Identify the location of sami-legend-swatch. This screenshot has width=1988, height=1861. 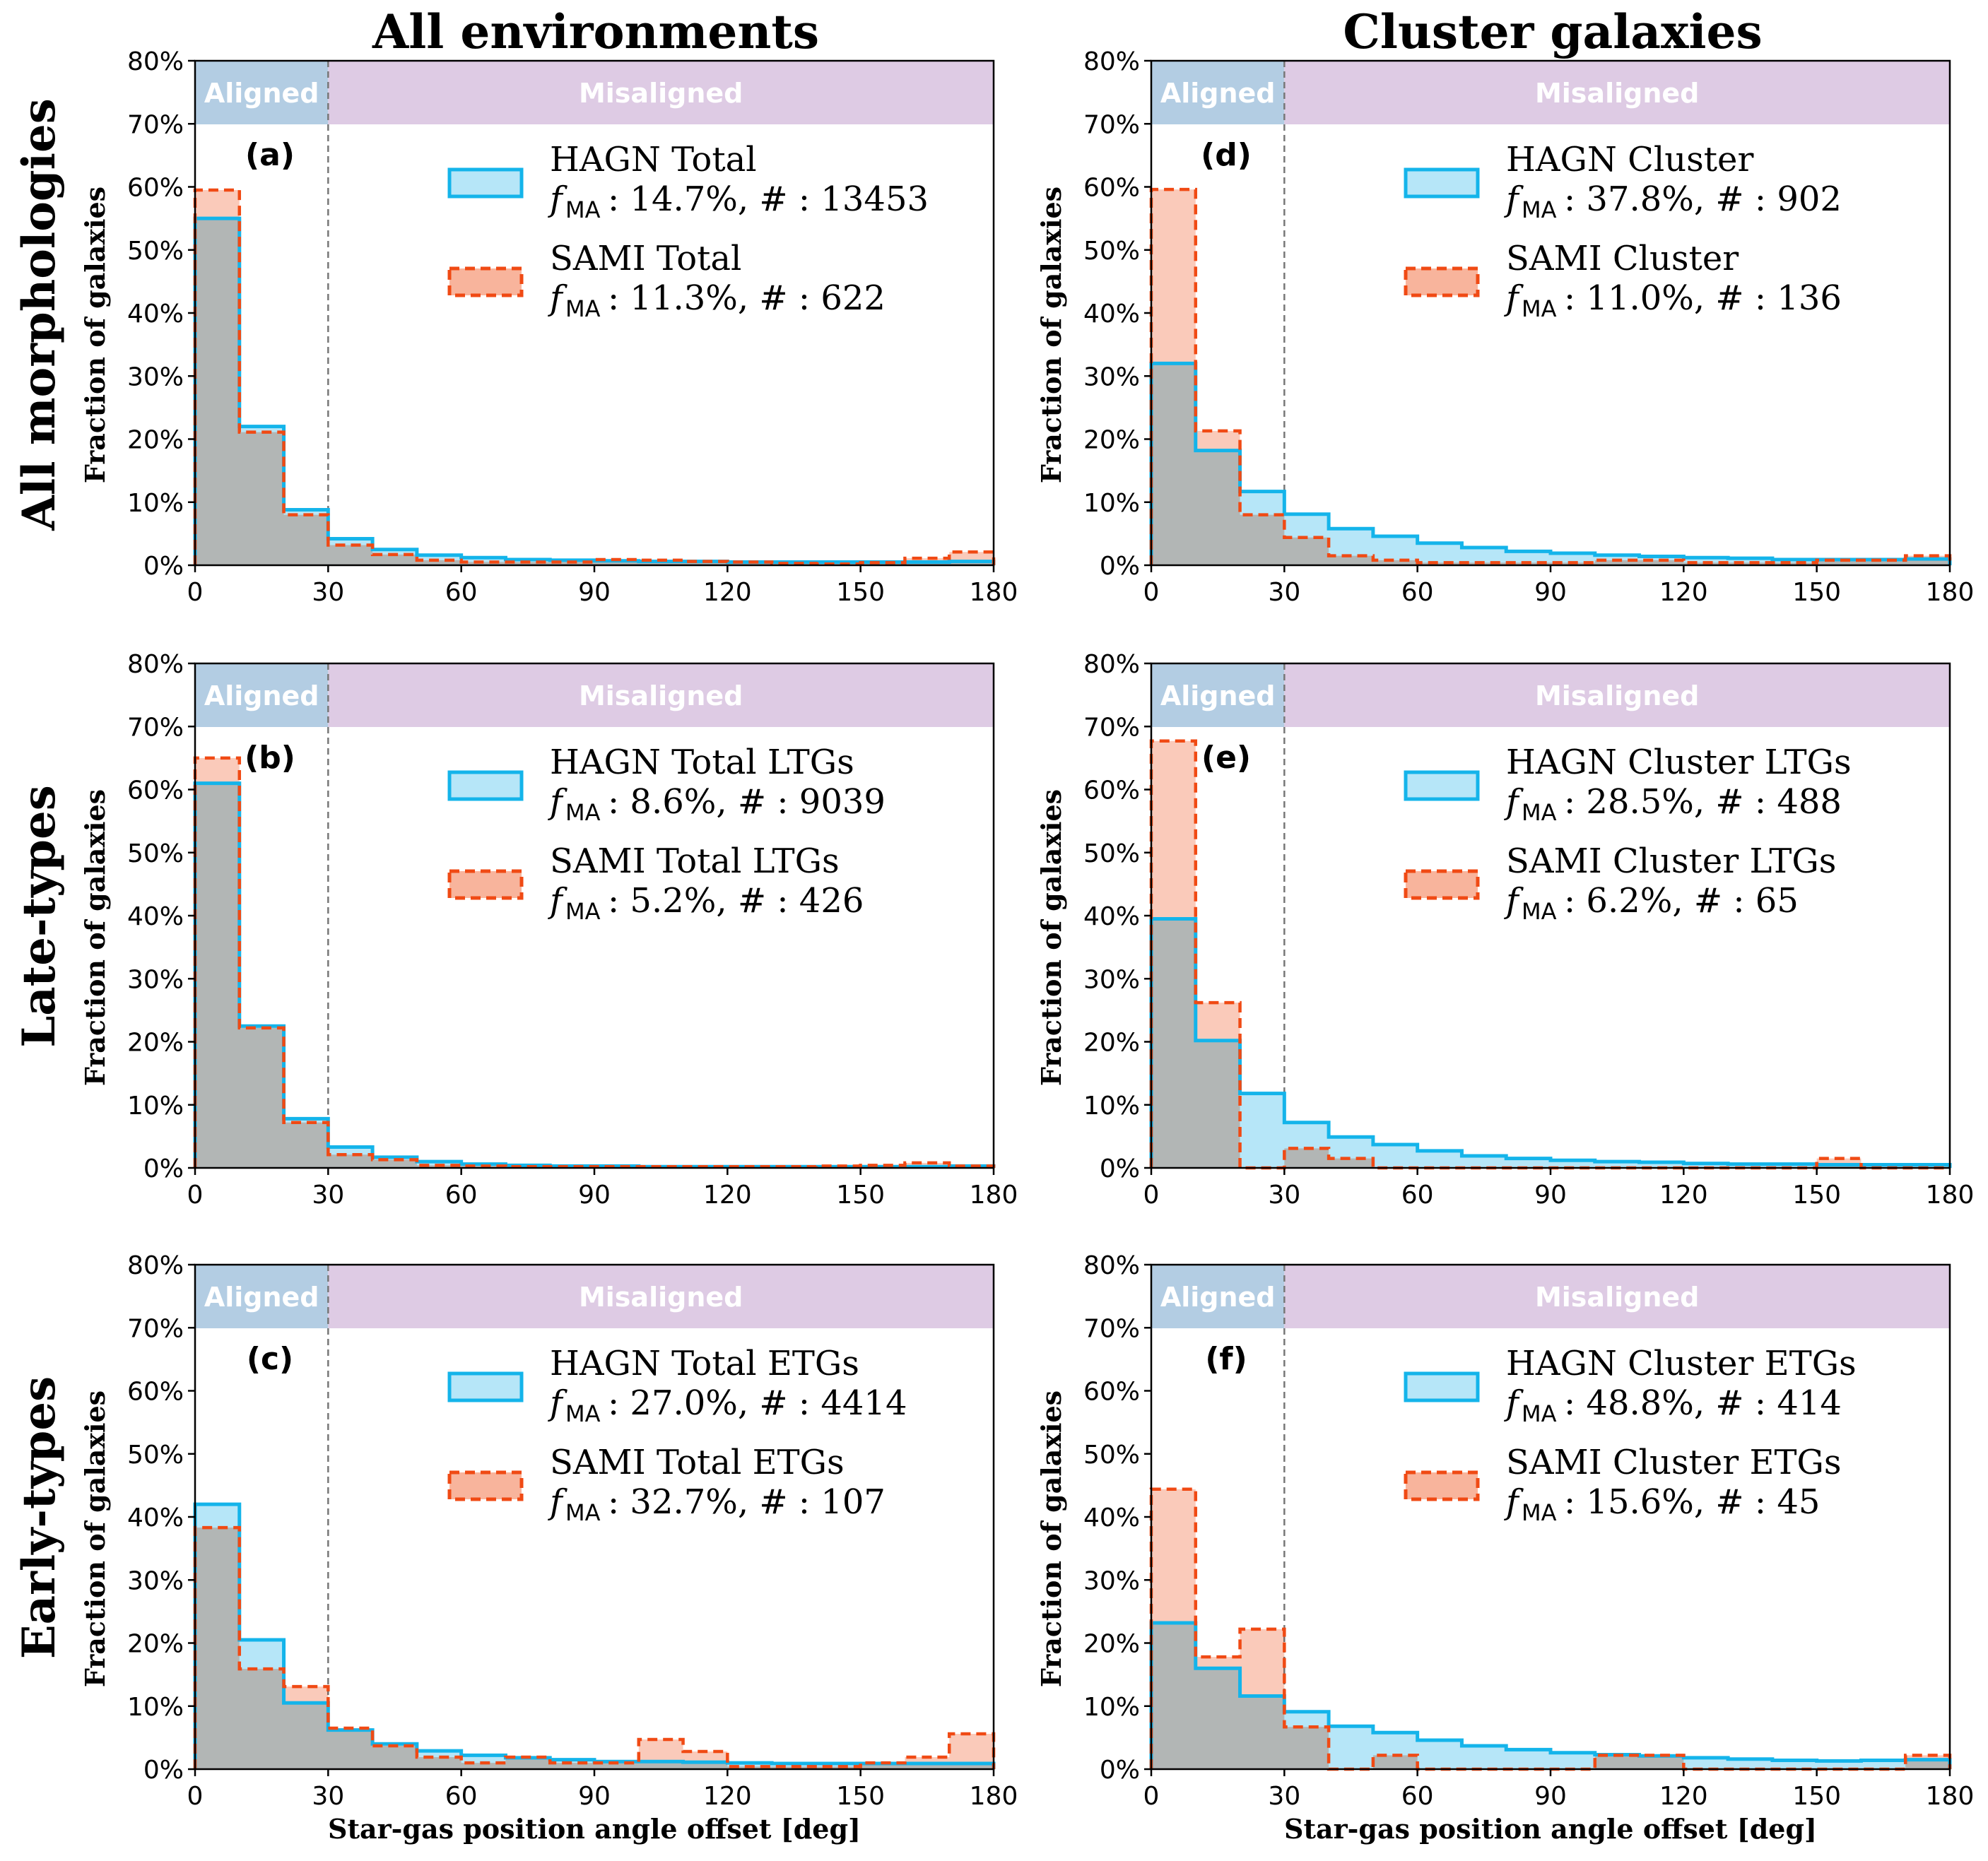
(486, 281).